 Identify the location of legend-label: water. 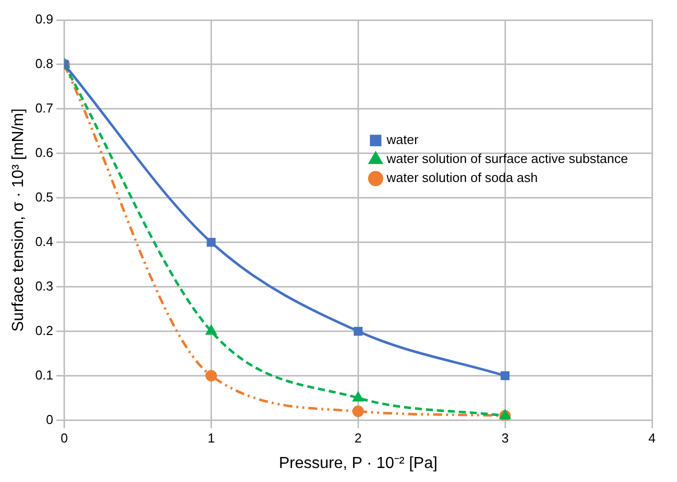
(403, 140).